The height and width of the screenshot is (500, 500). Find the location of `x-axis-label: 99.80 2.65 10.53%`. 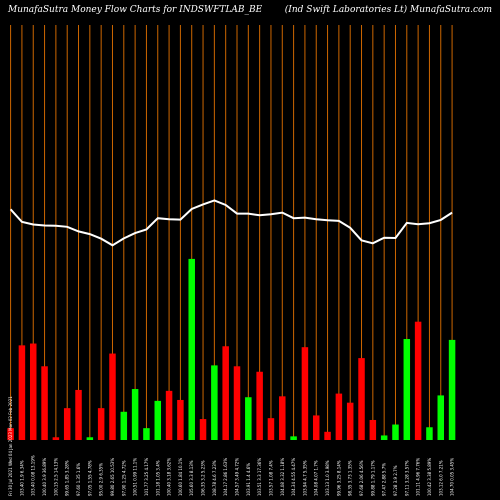

x-axis-label: 99.80 2.65 10.53% is located at coordinates (112, 477).